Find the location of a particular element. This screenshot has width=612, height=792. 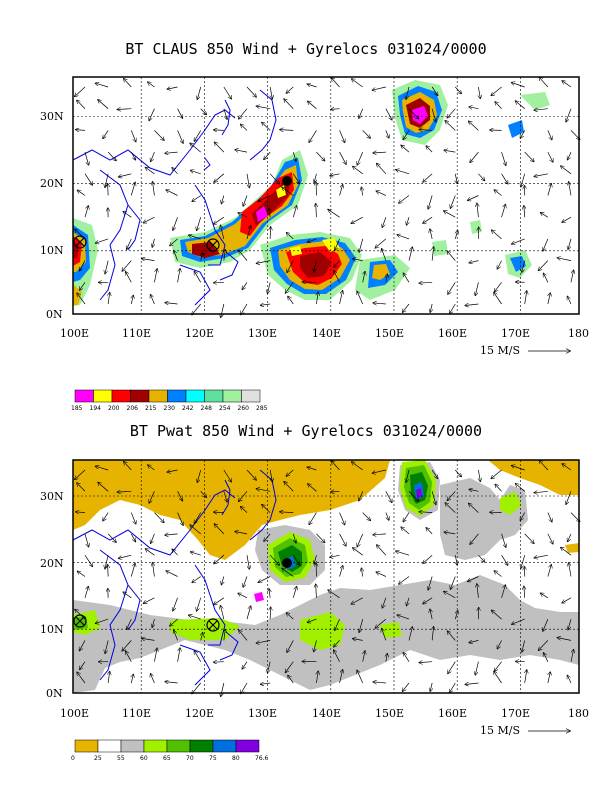

lon-label: 110E is located at coordinates (136, 333).